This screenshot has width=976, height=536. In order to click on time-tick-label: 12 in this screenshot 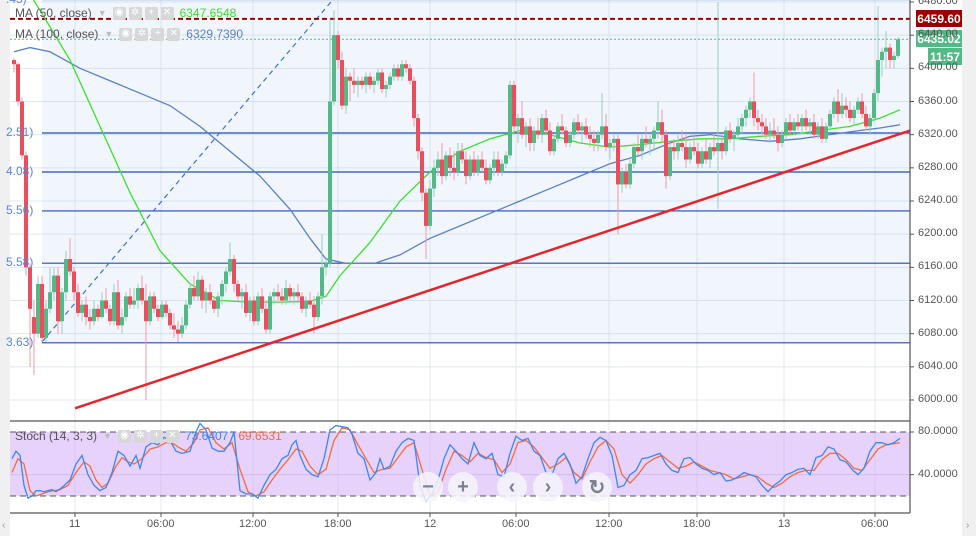, I will do `click(430, 524)`.